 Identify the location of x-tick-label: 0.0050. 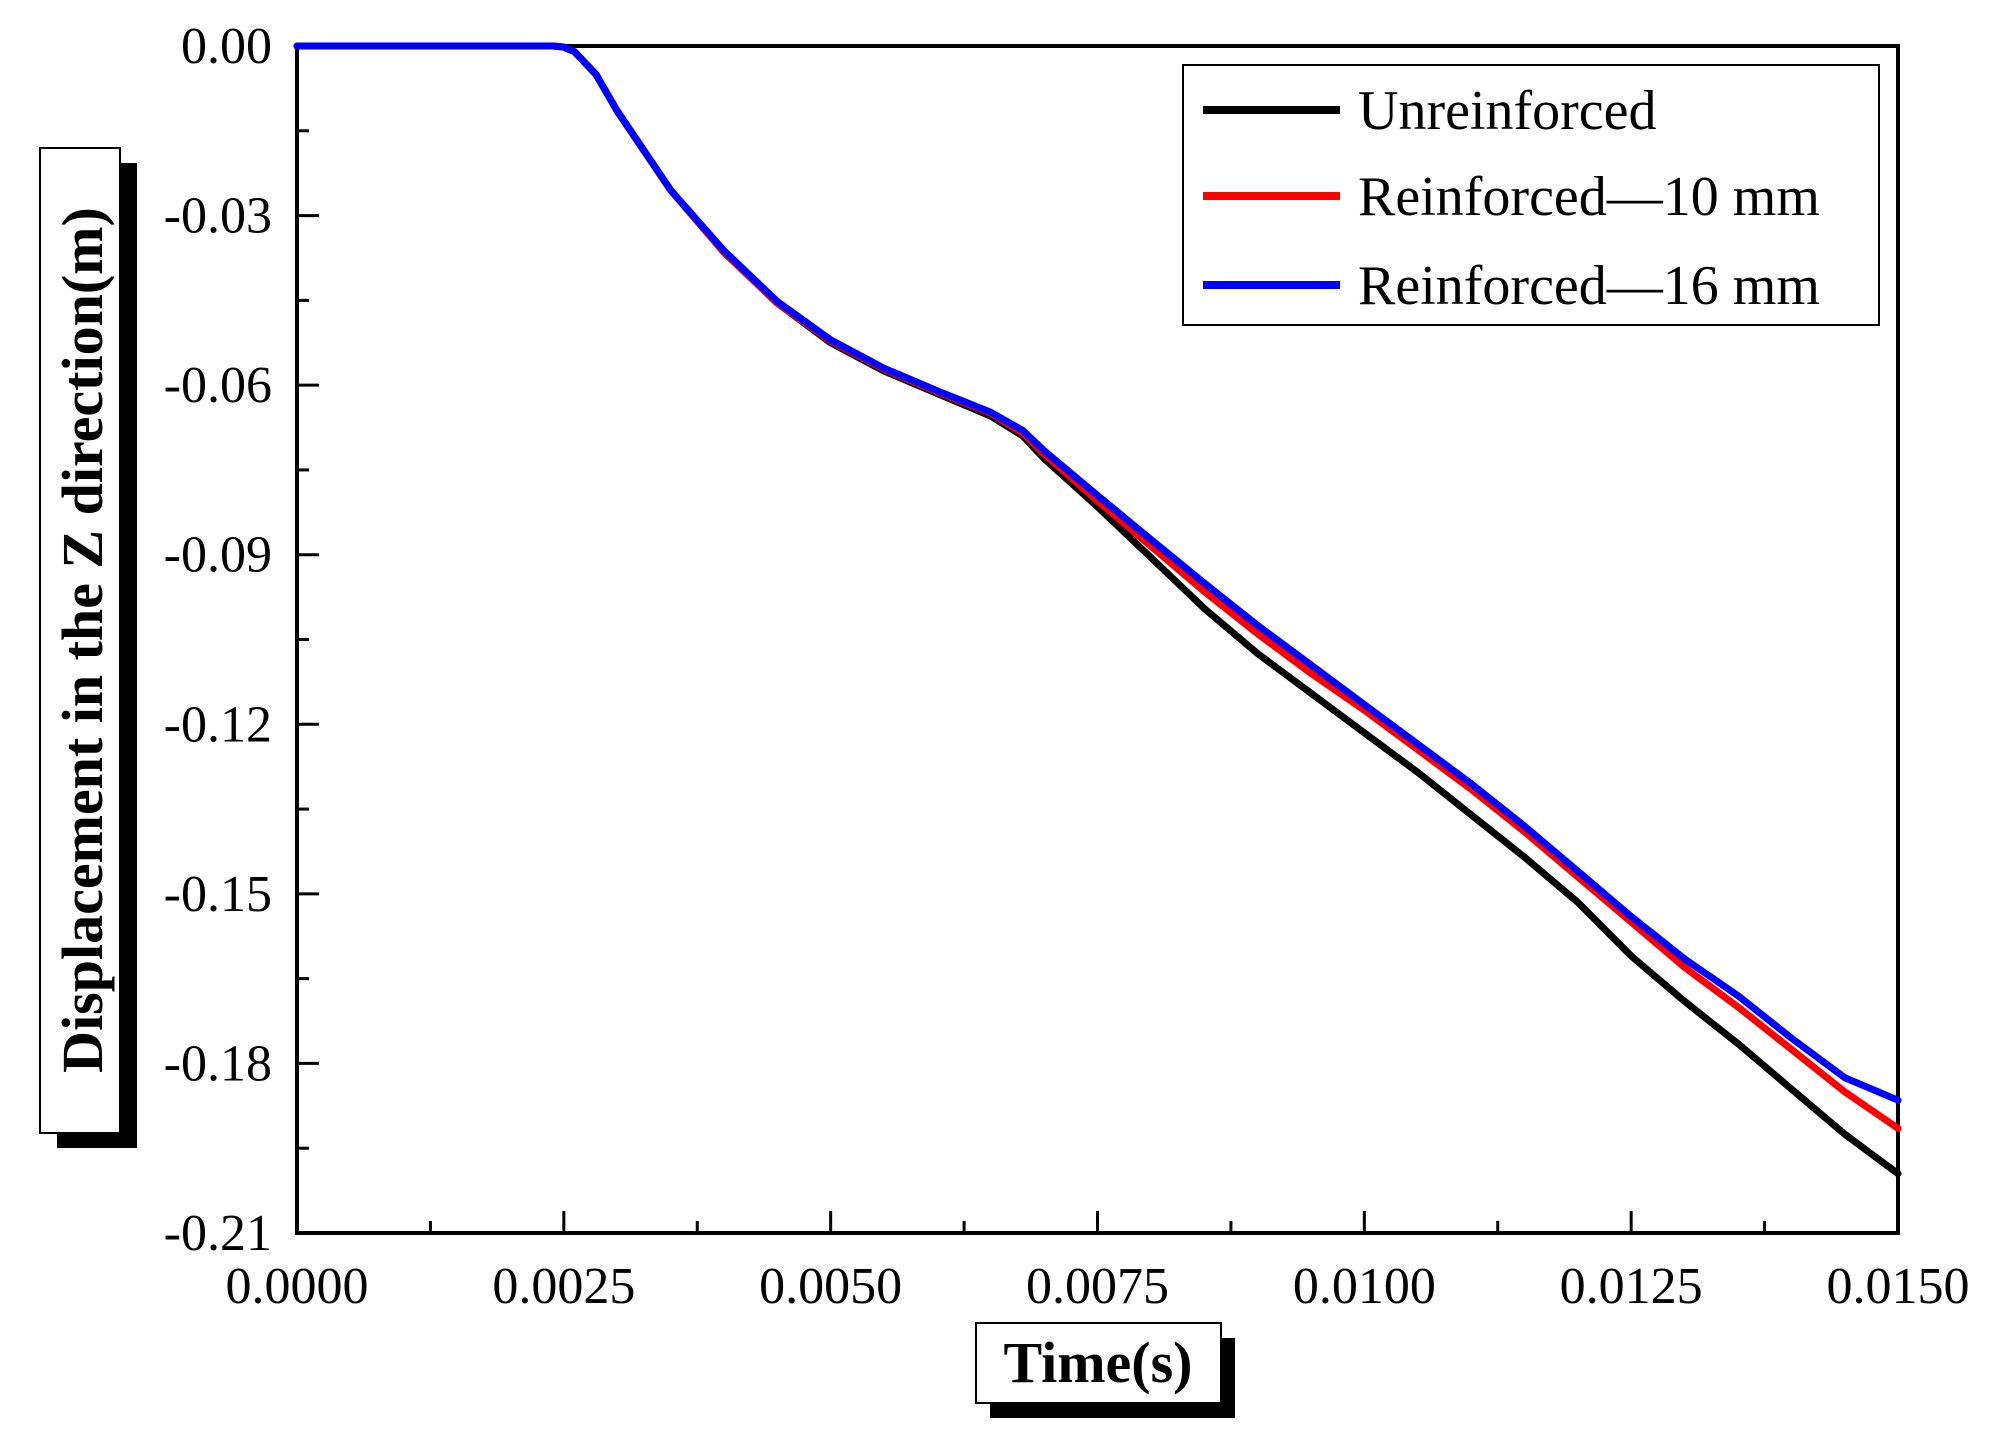
(830, 1286).